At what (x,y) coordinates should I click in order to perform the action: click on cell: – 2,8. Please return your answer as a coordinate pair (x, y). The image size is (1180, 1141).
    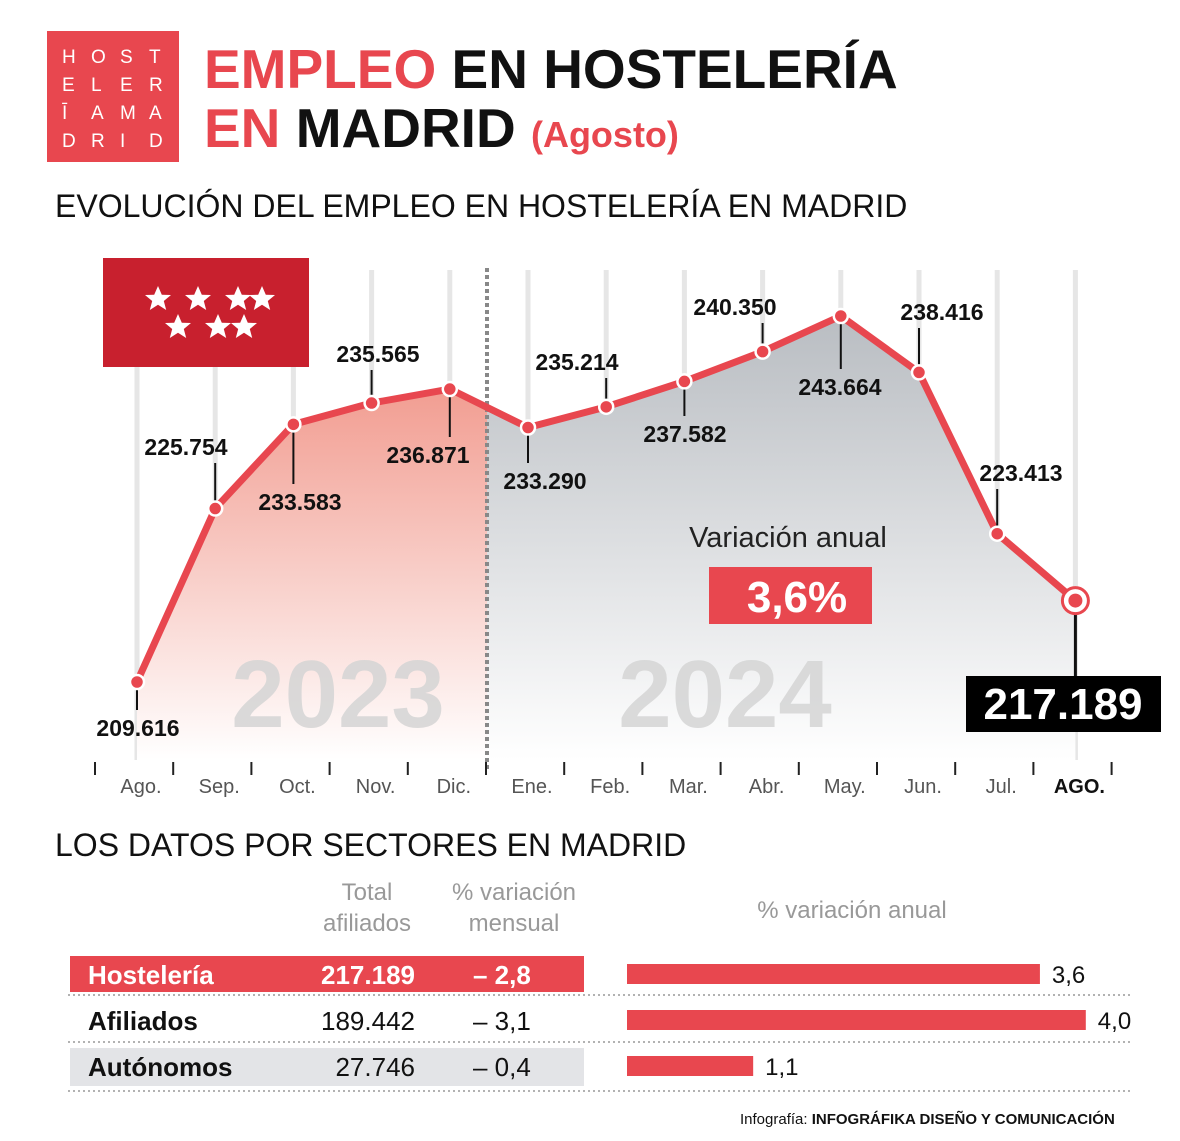
    Looking at the image, I should click on (502, 975).